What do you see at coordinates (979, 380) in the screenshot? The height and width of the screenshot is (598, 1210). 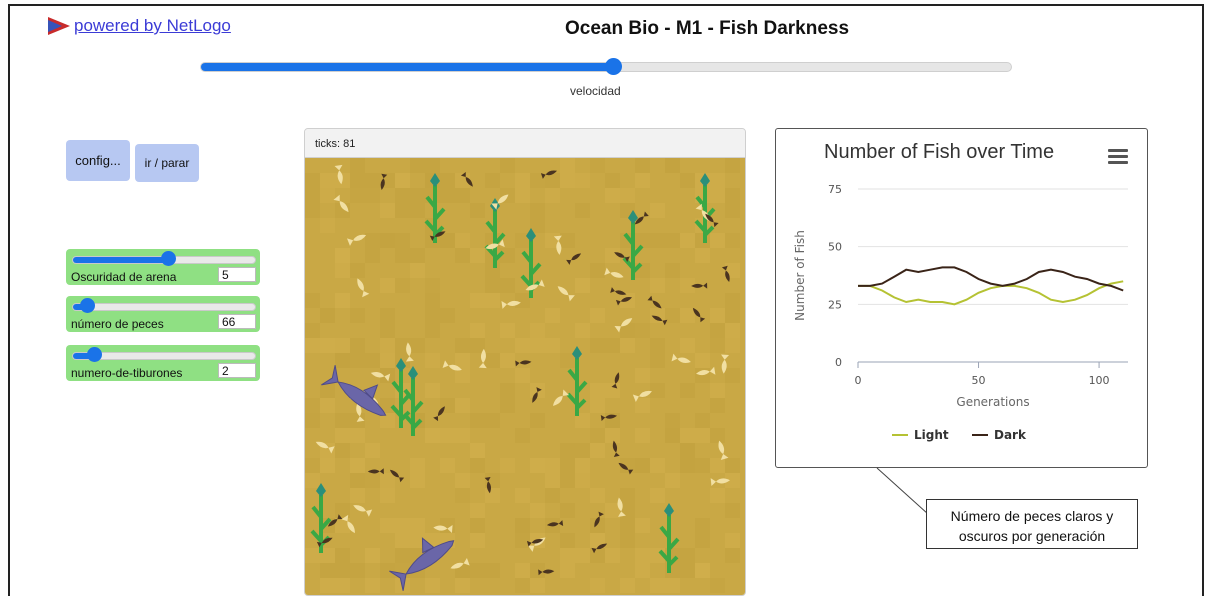 I see `x-tick-label: 50` at bounding box center [979, 380].